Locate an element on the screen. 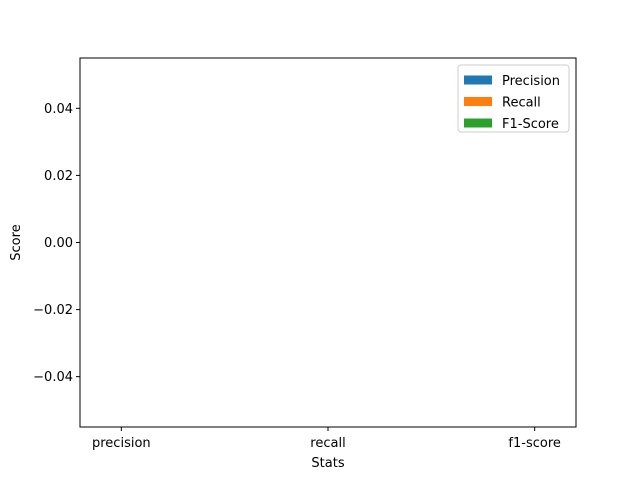  legend: Precision Recall F1-Score is located at coordinates (513, 98).